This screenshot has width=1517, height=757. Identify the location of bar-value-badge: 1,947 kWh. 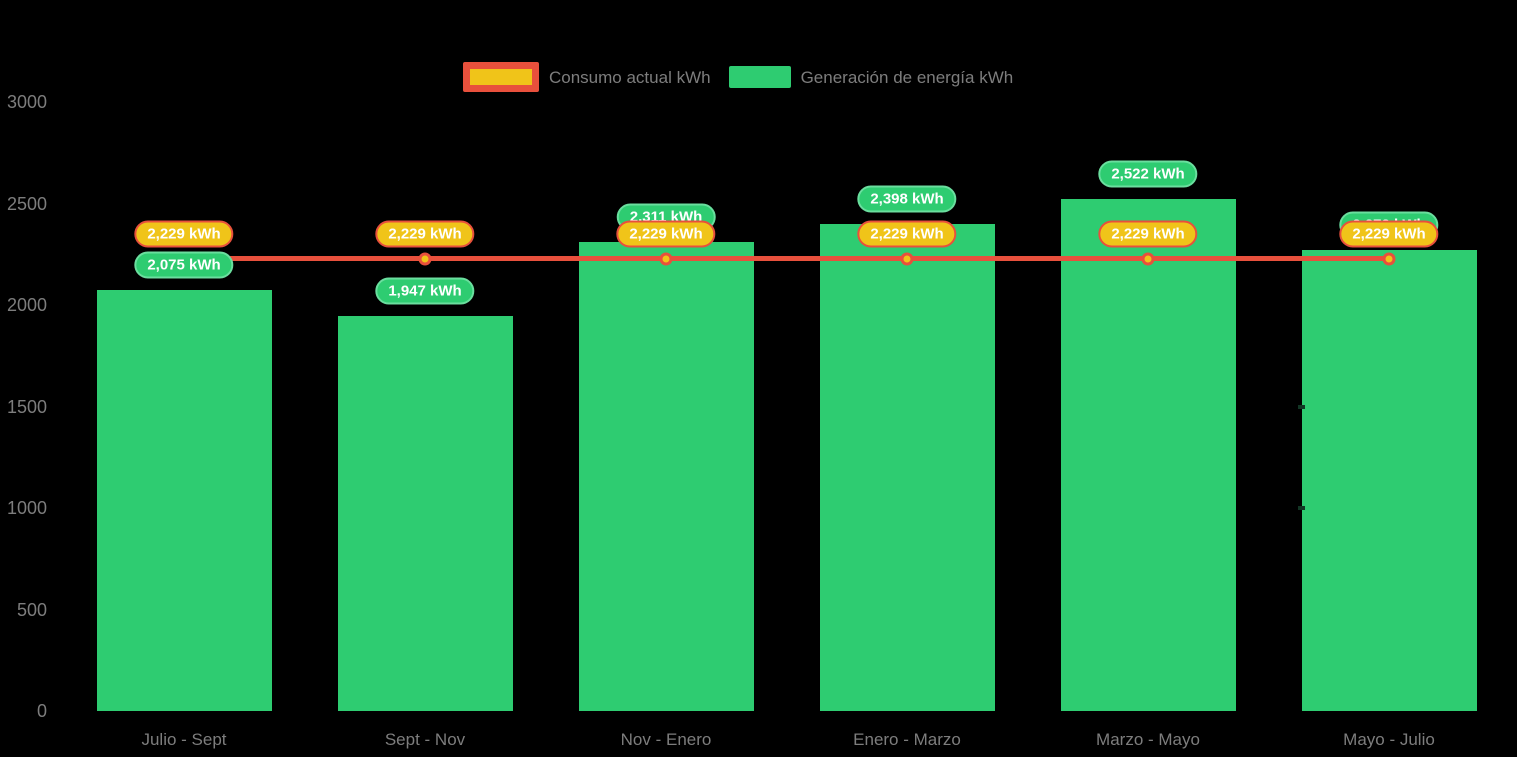
(425, 291).